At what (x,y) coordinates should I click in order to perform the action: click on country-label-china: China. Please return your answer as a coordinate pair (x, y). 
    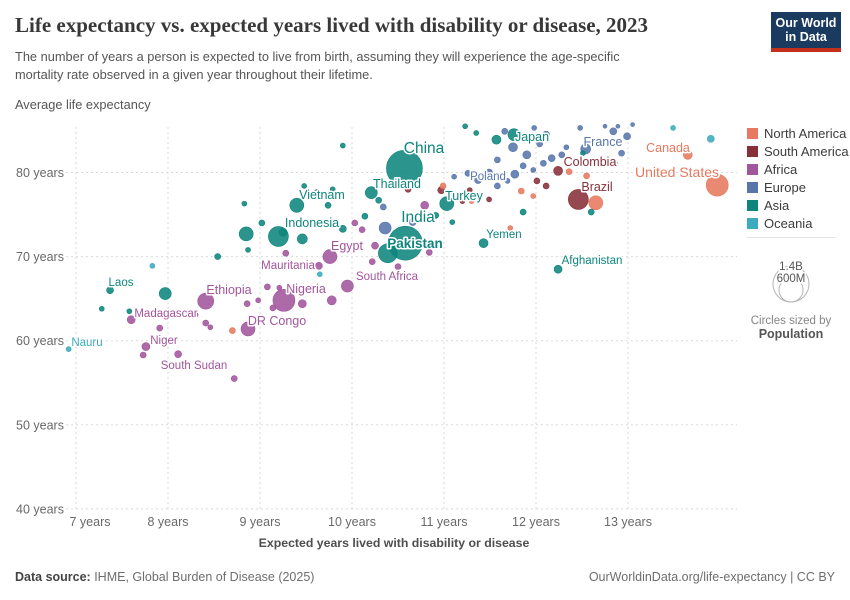
    Looking at the image, I should click on (424, 149).